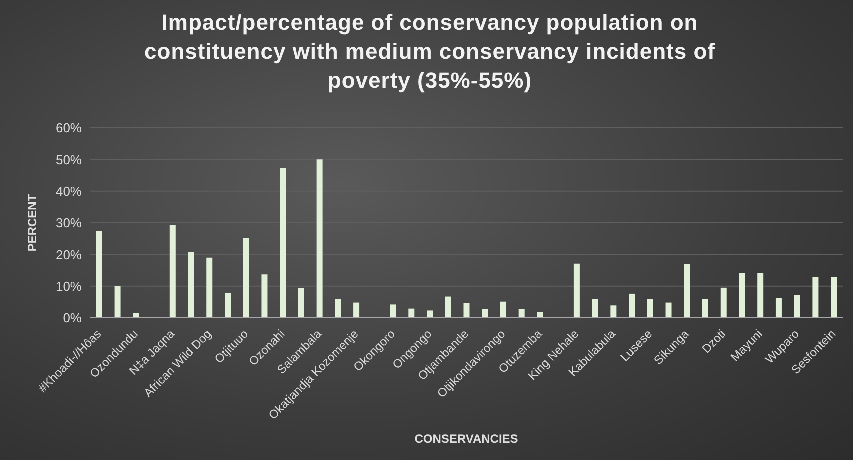  What do you see at coordinates (32, 223) in the screenshot?
I see `y-axis-title: PERCENT` at bounding box center [32, 223].